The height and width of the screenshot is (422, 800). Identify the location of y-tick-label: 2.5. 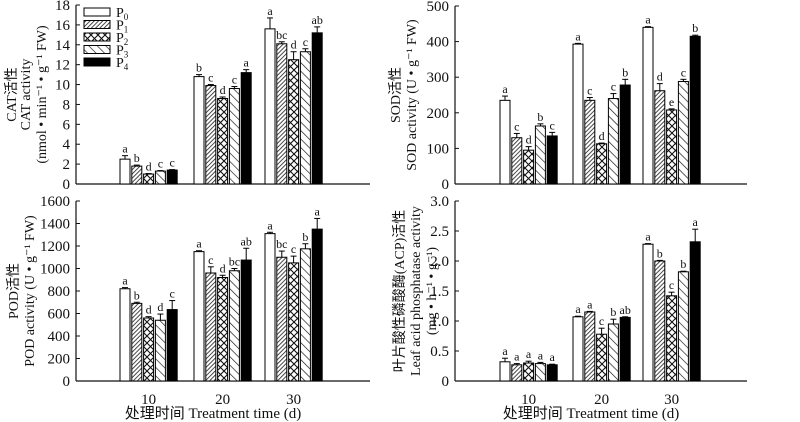
(439, 232).